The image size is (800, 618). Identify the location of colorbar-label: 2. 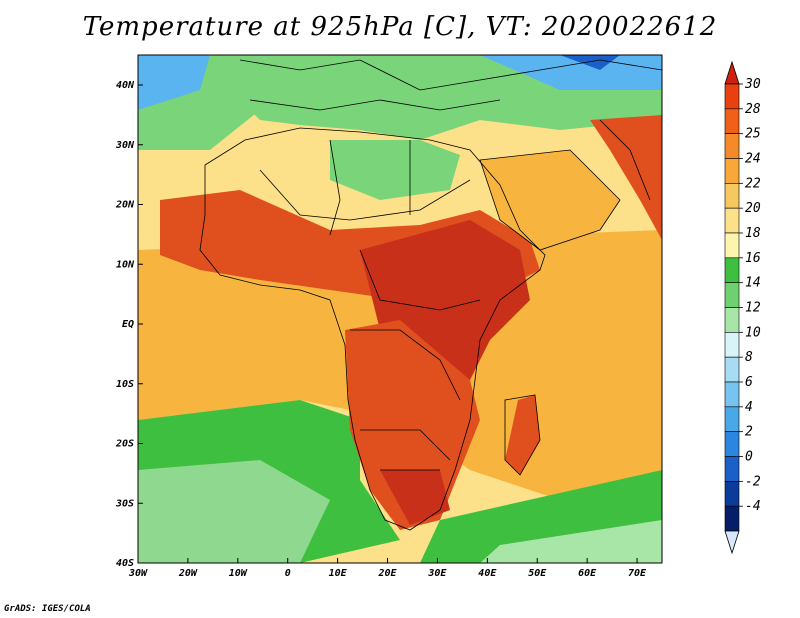
(749, 432).